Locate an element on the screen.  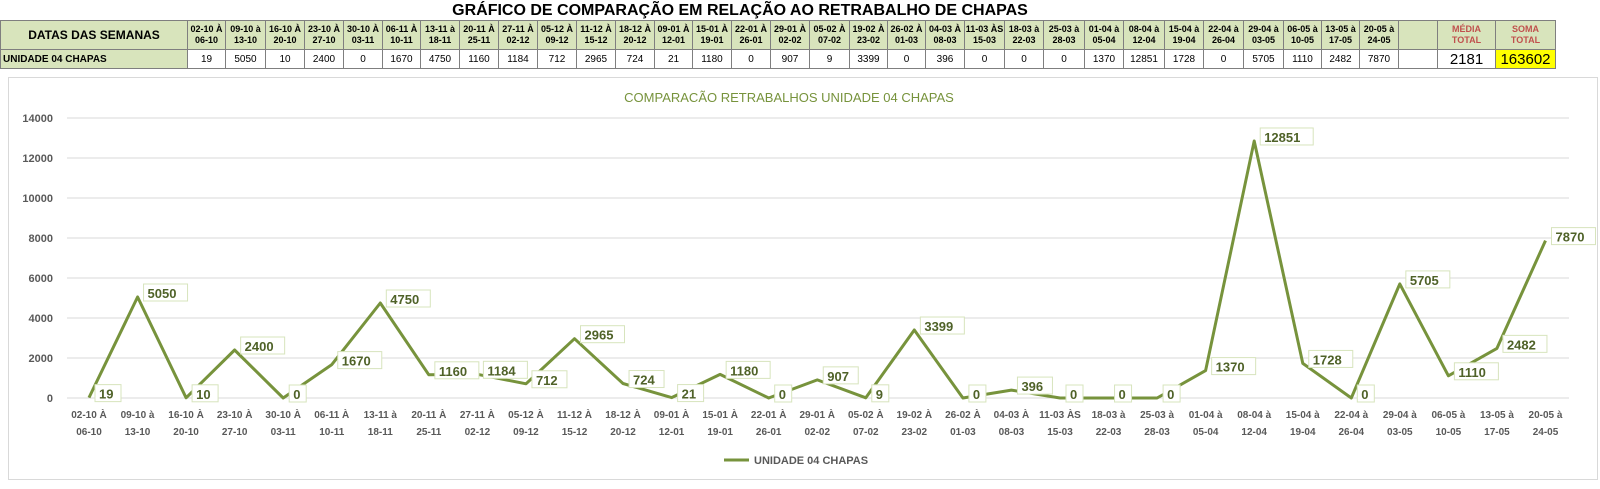
week-value-cell: 21 is located at coordinates (673, 59).